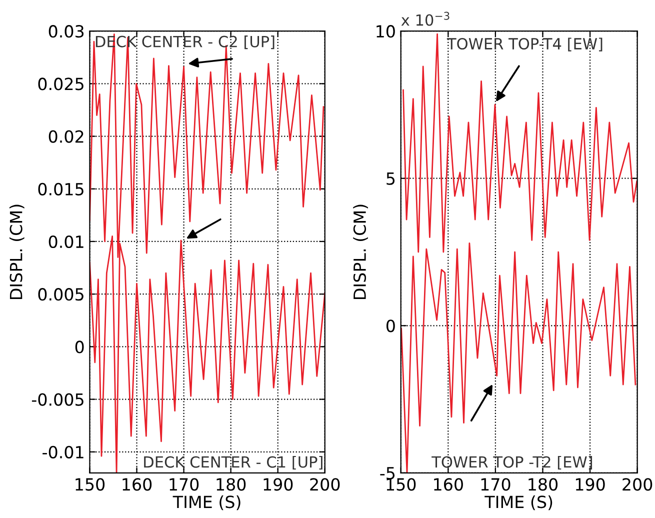 This screenshot has height=518, width=655. What do you see at coordinates (390, 178) in the screenshot?
I see `y-tick-label: 5` at bounding box center [390, 178].